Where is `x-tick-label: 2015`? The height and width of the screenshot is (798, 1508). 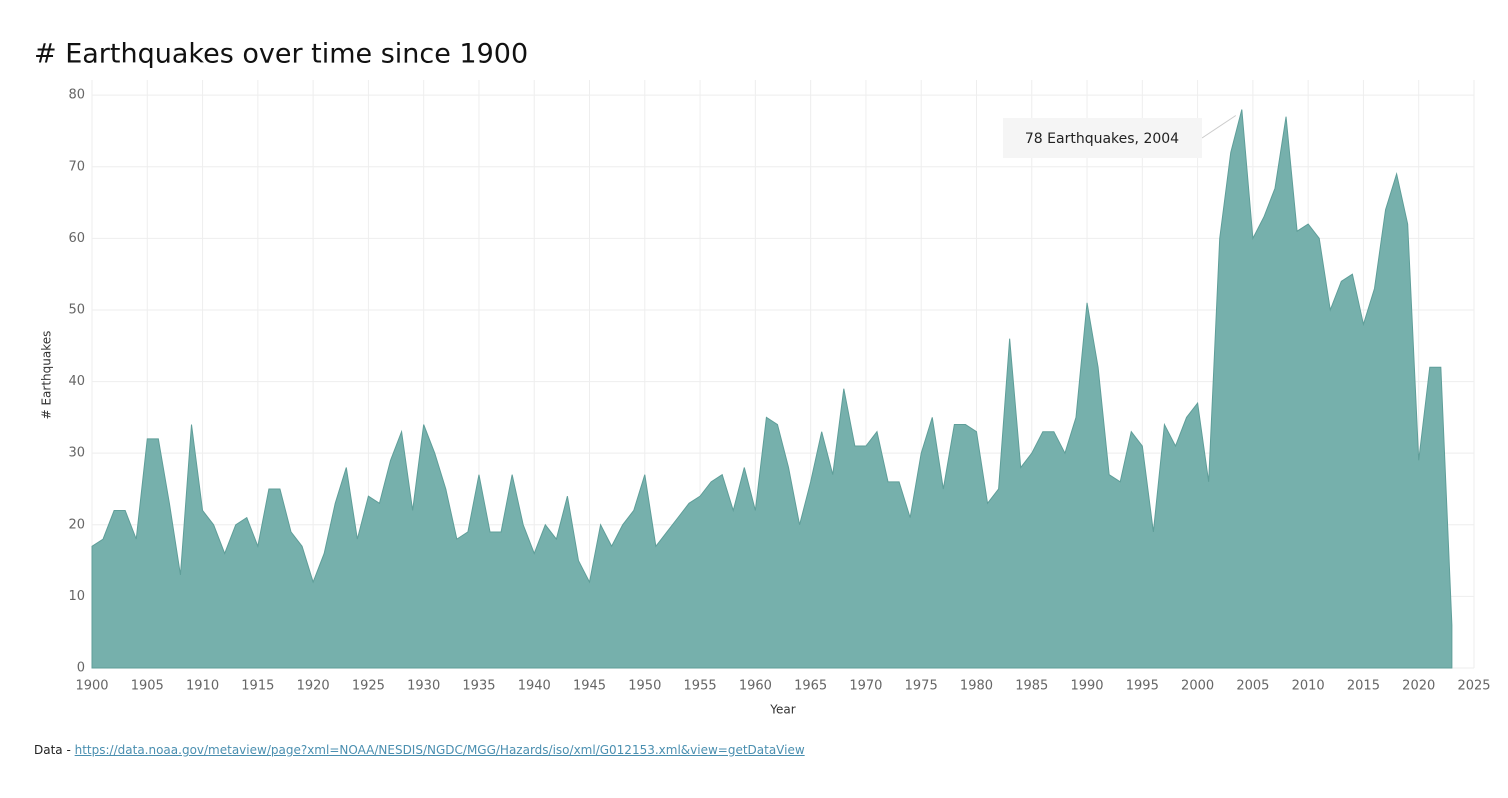 x-tick-label: 2015 is located at coordinates (1363, 686).